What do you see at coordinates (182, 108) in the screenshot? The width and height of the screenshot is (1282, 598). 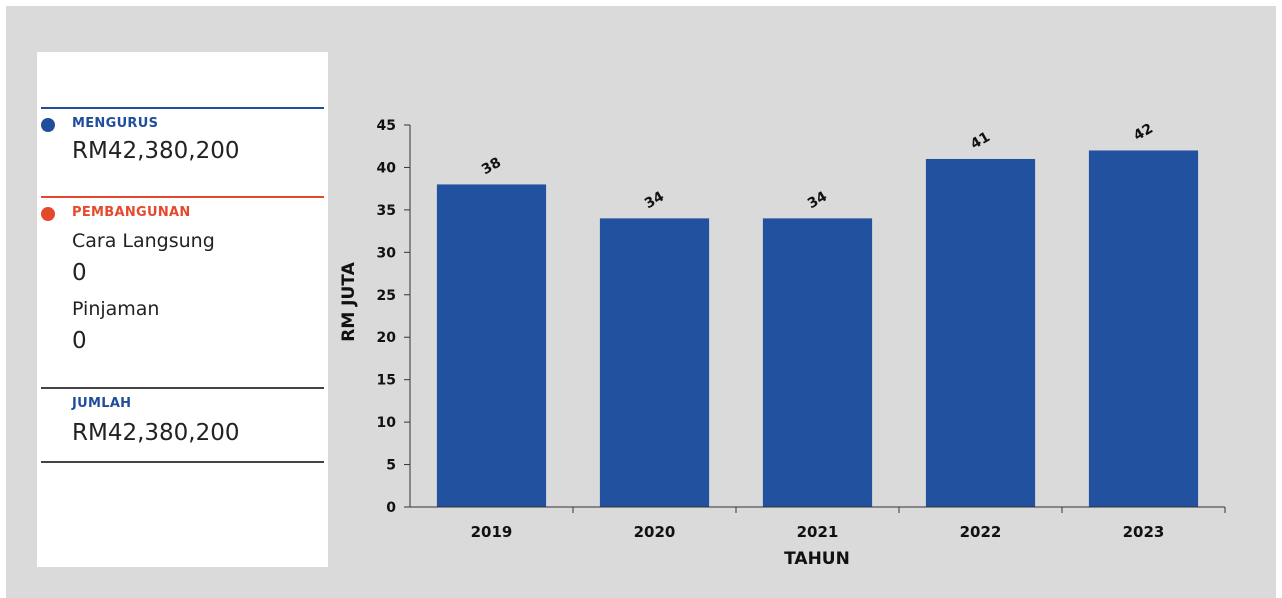 I see `mengurus-divider` at bounding box center [182, 108].